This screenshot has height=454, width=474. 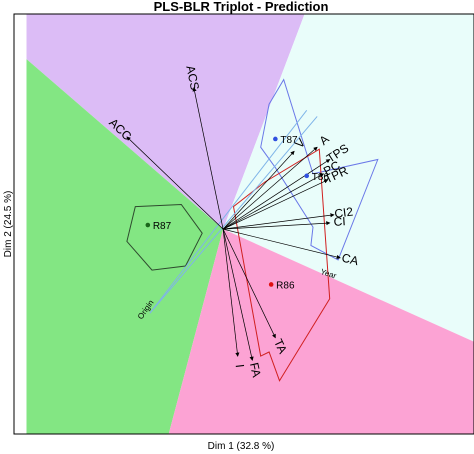 I want to click on hull-r87, so click(x=164, y=237).